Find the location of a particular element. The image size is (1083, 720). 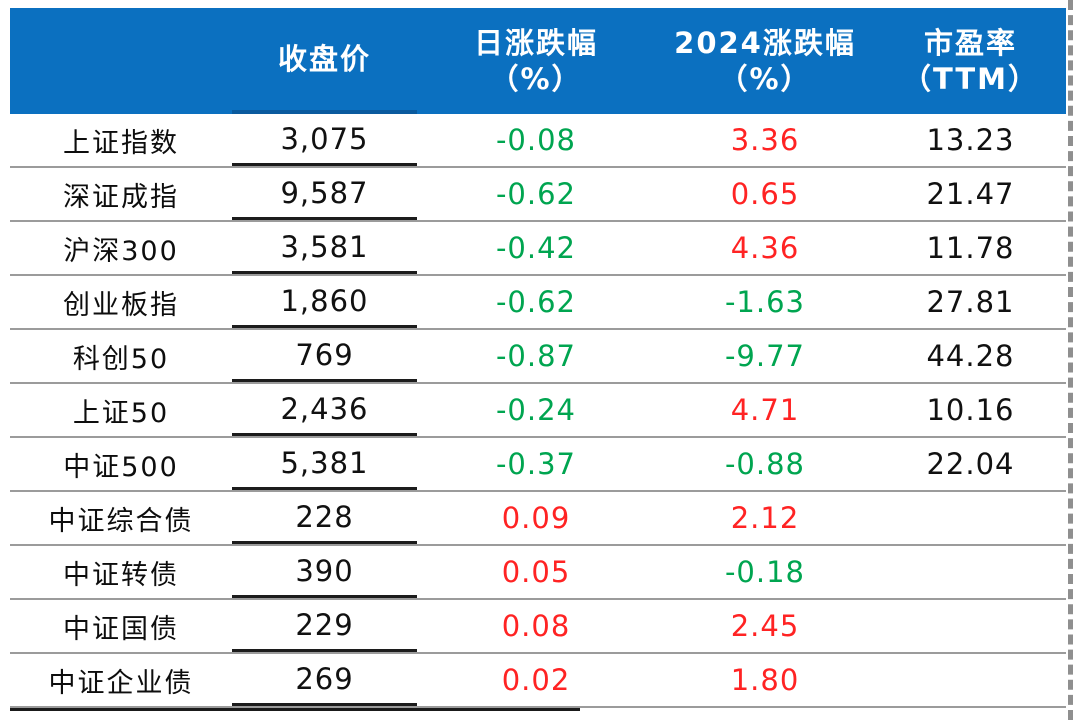

daily-change-cell: -0.08 is located at coordinates (536, 140).